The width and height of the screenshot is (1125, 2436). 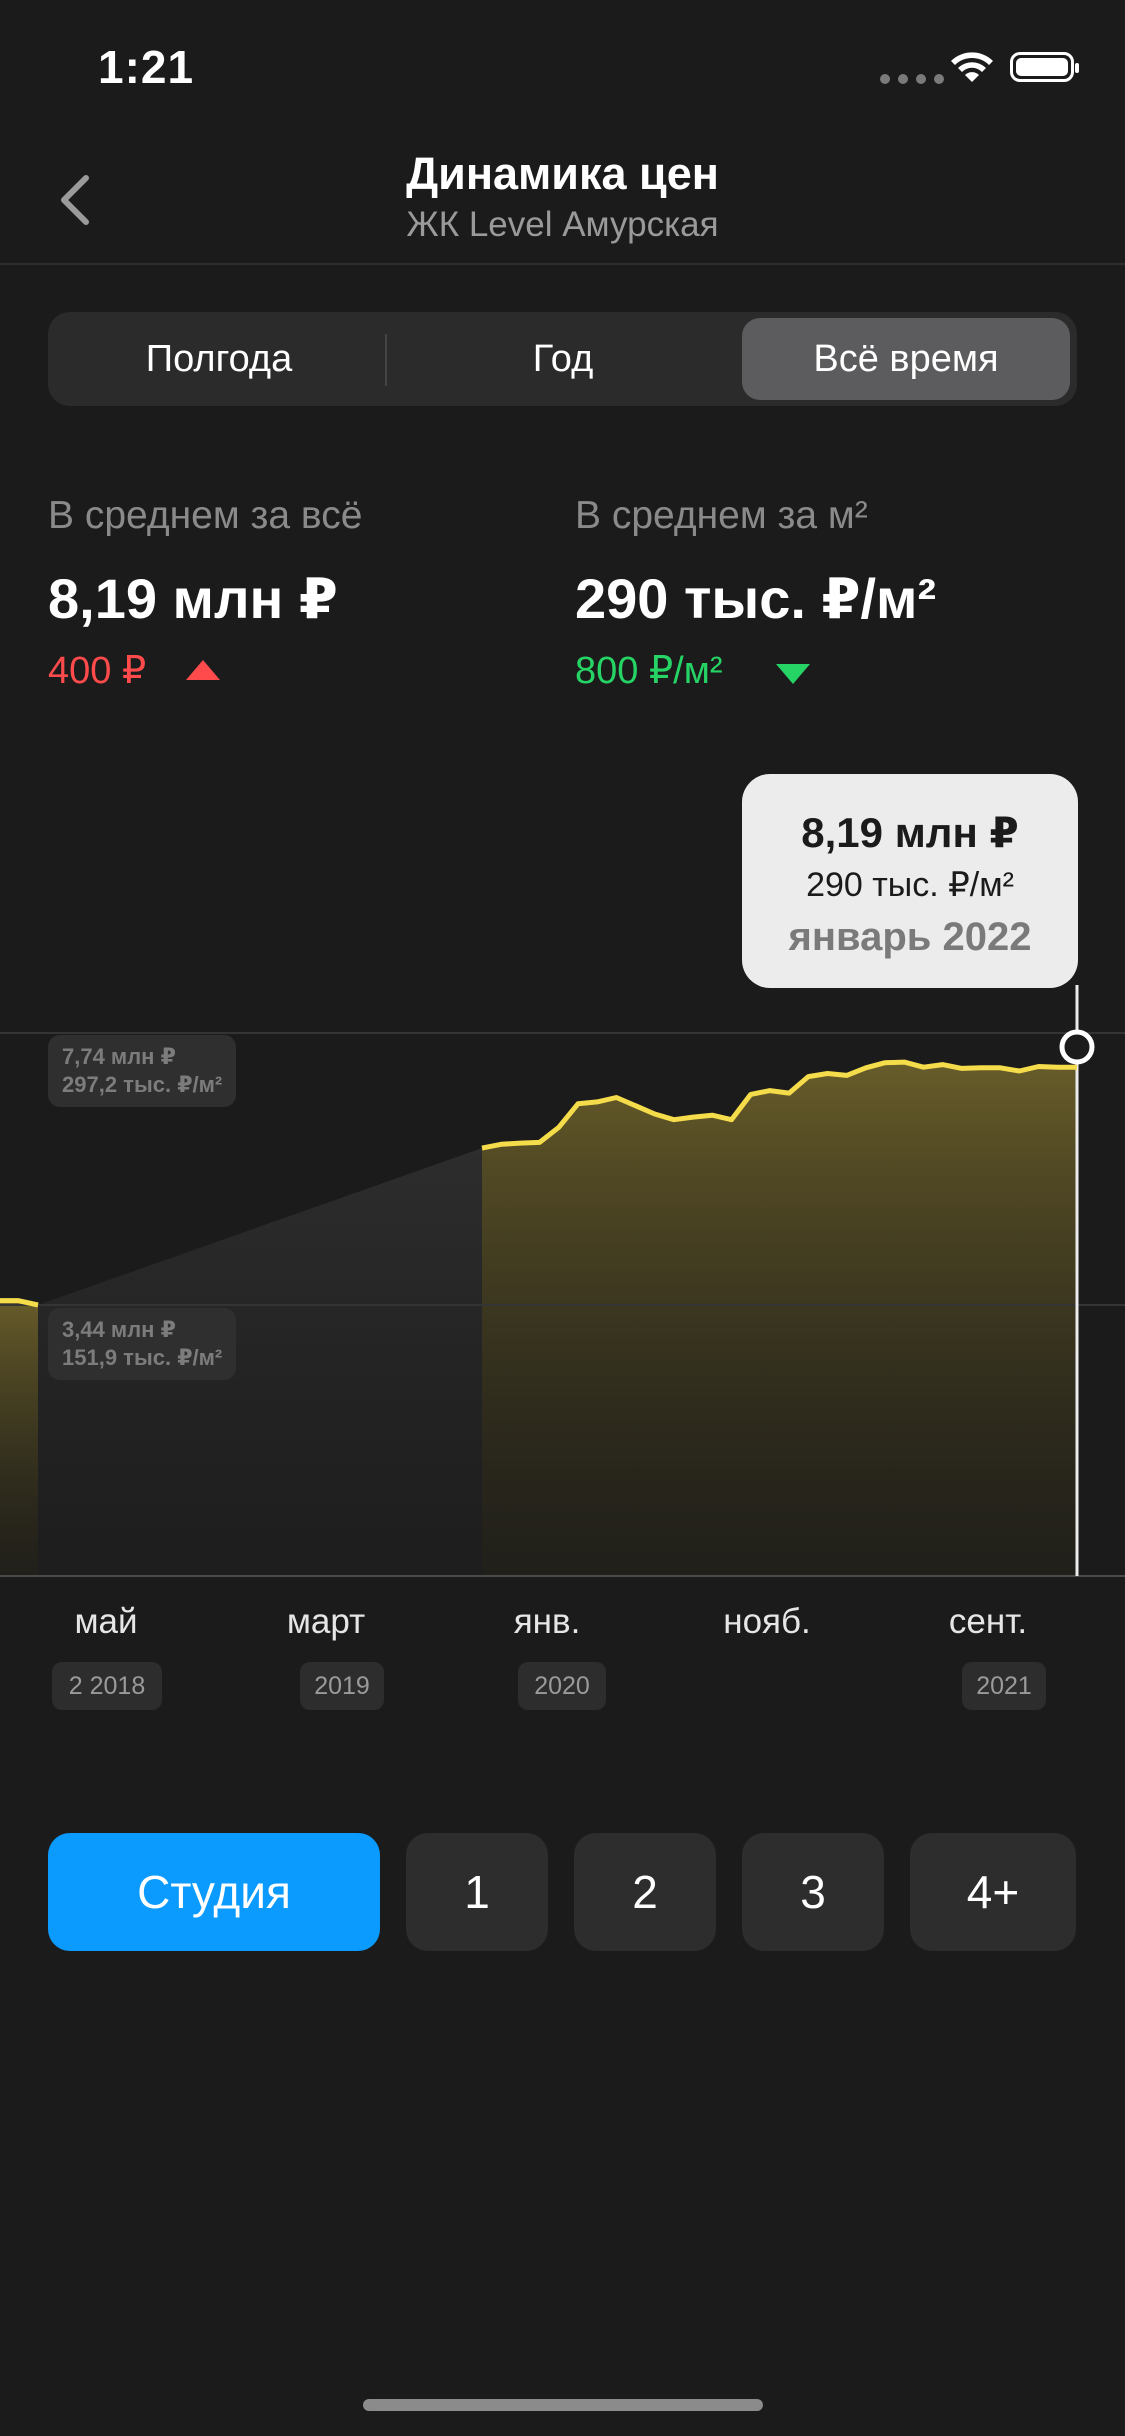 What do you see at coordinates (1077, 1047) in the screenshot?
I see `selected-point-marker` at bounding box center [1077, 1047].